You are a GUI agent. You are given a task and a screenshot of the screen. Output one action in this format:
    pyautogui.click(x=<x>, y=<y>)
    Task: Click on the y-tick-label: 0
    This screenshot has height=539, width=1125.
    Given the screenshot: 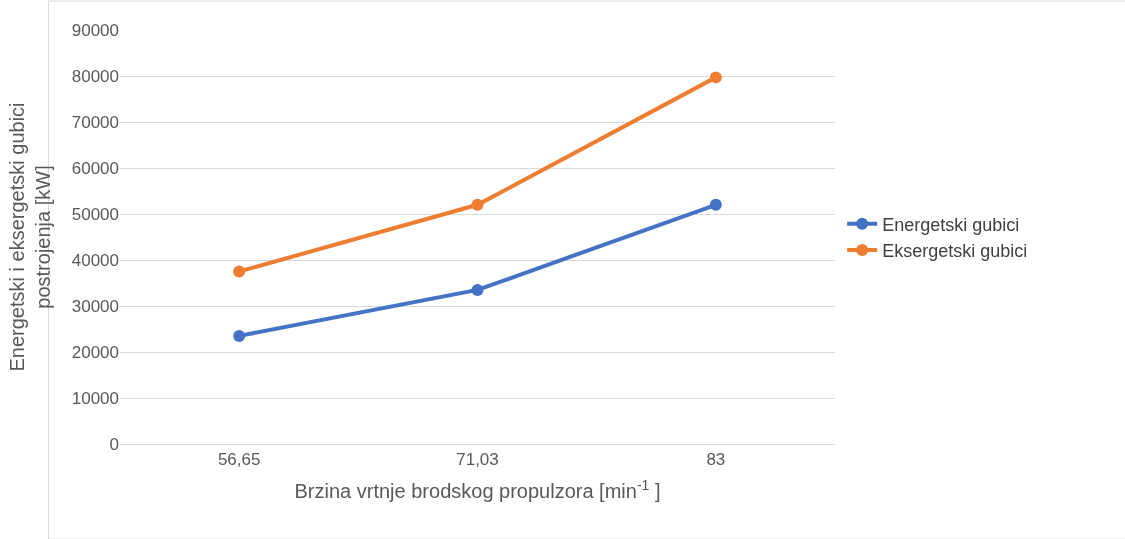 What is the action you would take?
    pyautogui.click(x=114, y=444)
    